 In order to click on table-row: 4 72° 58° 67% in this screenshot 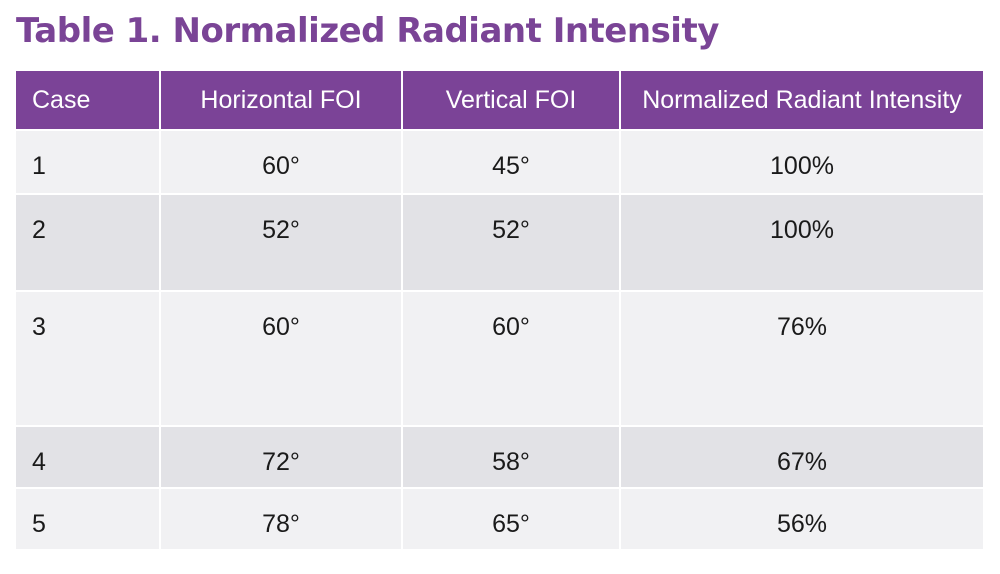, I will do `click(499, 458)`.